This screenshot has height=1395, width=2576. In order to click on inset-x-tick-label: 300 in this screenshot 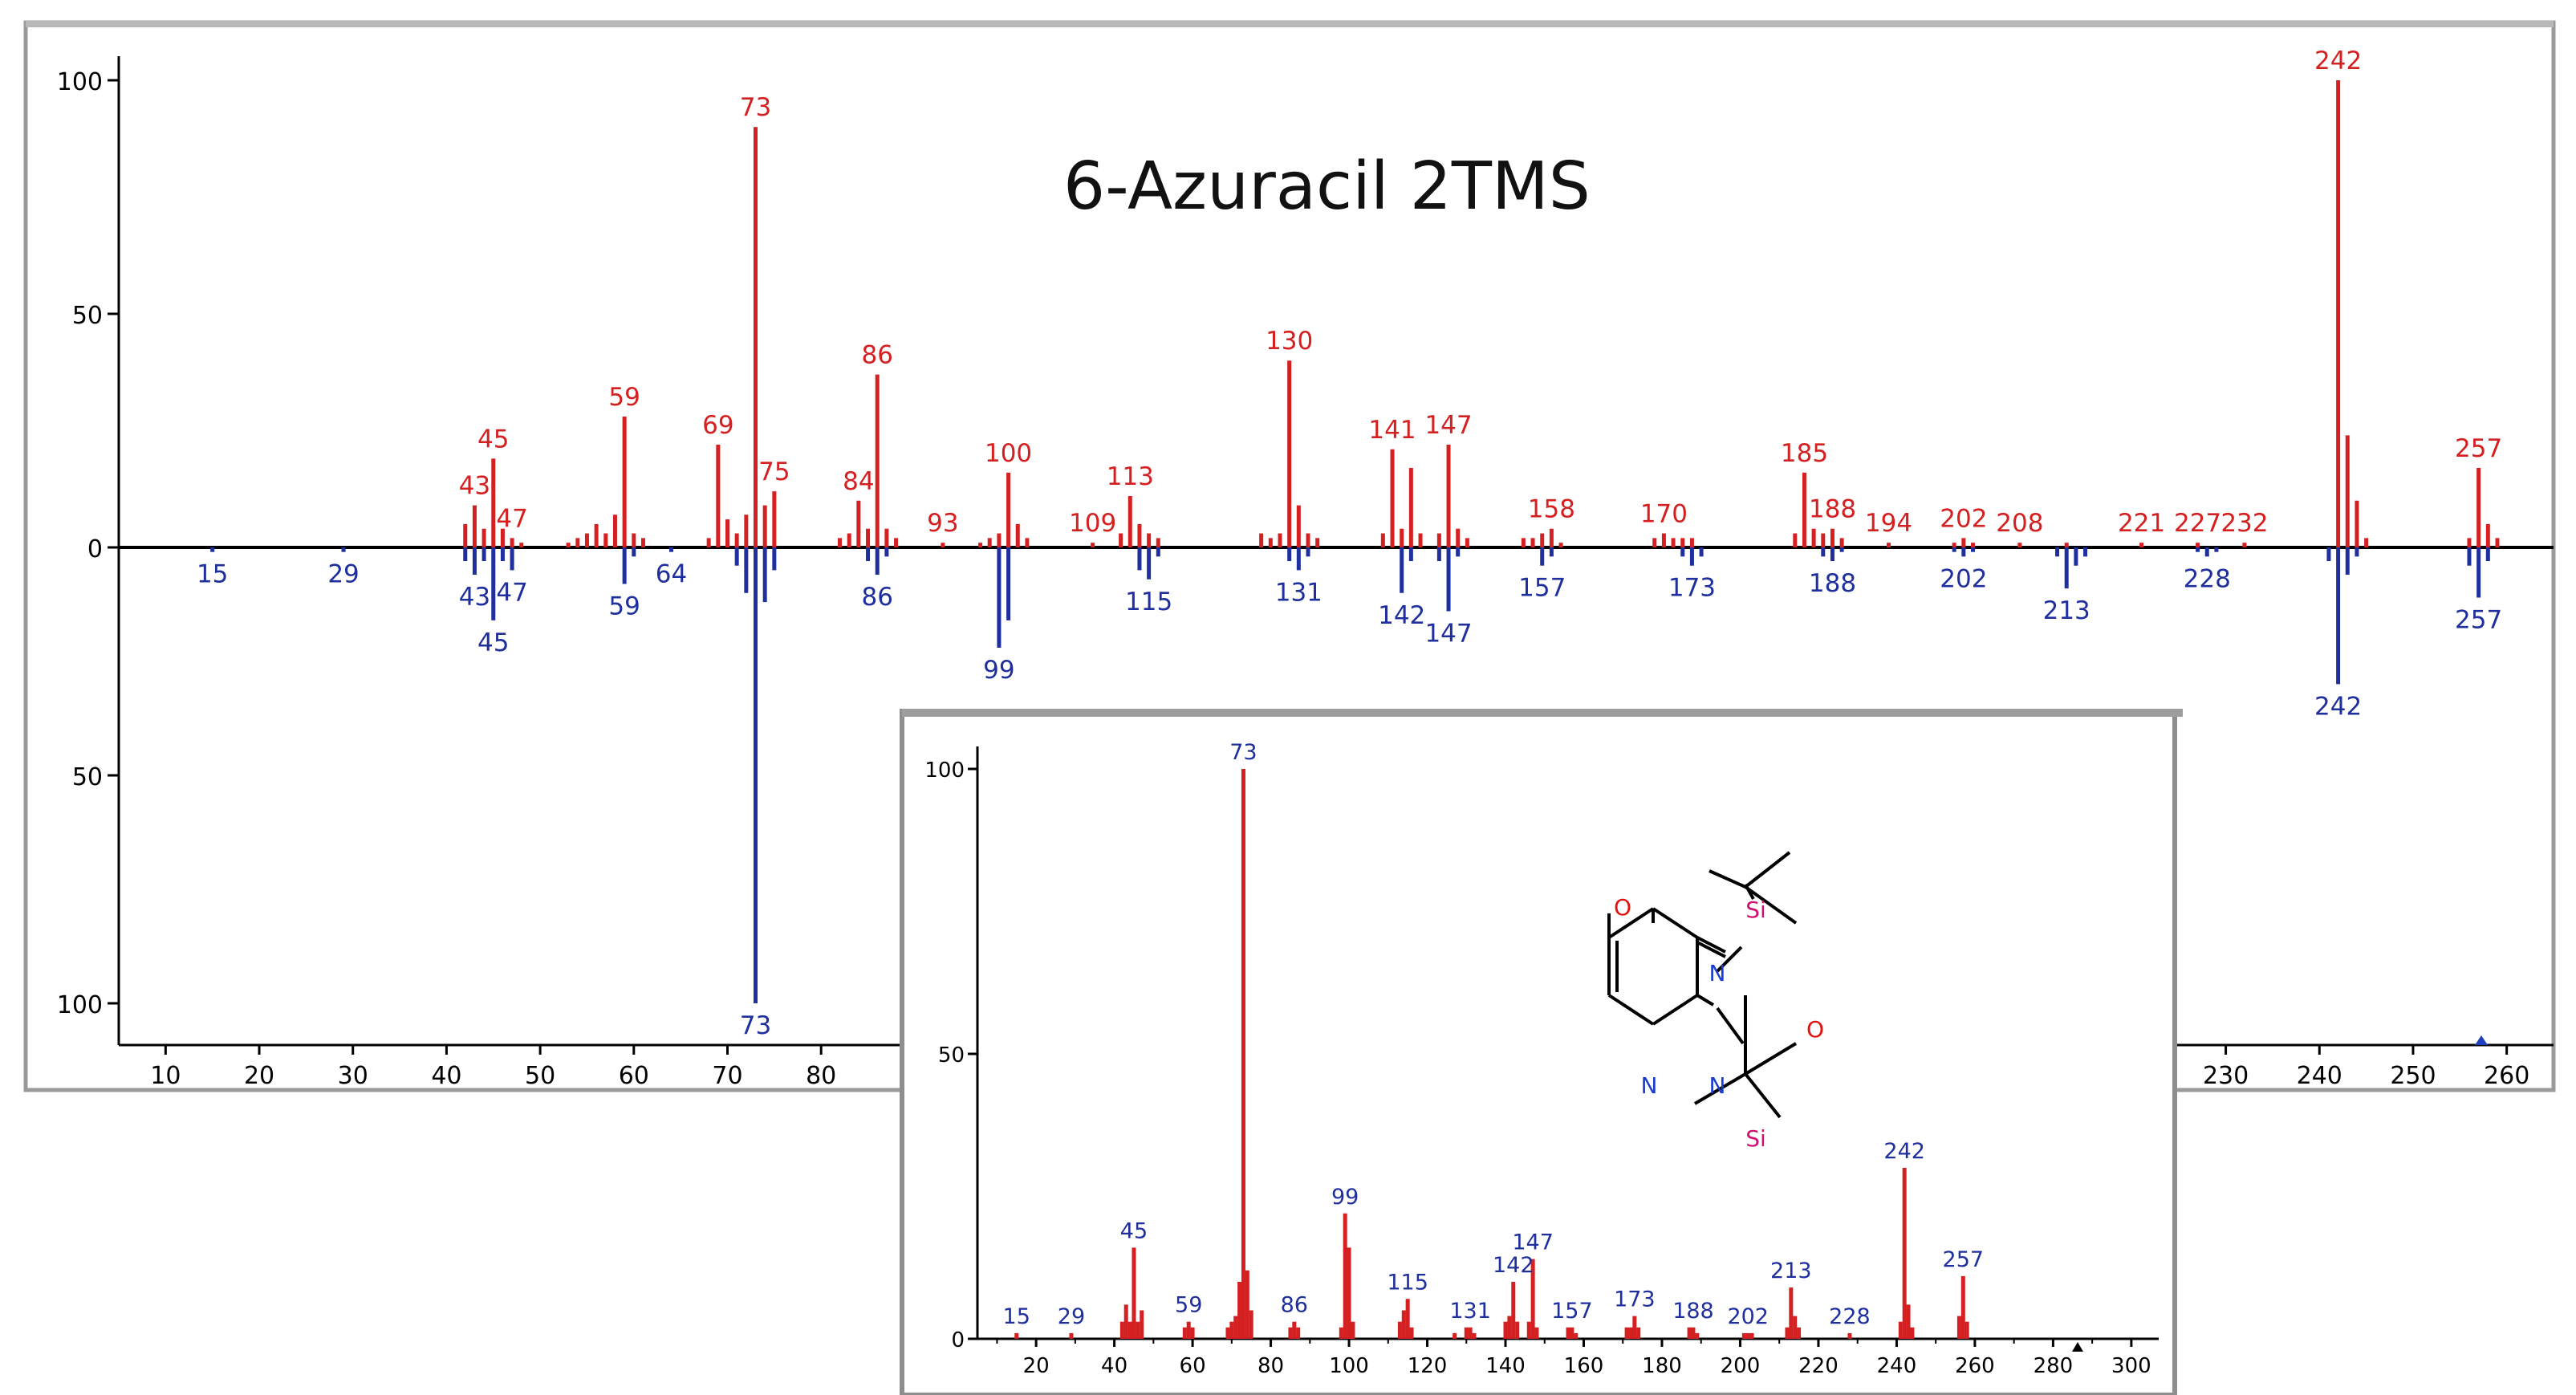, I will do `click(2131, 1366)`.